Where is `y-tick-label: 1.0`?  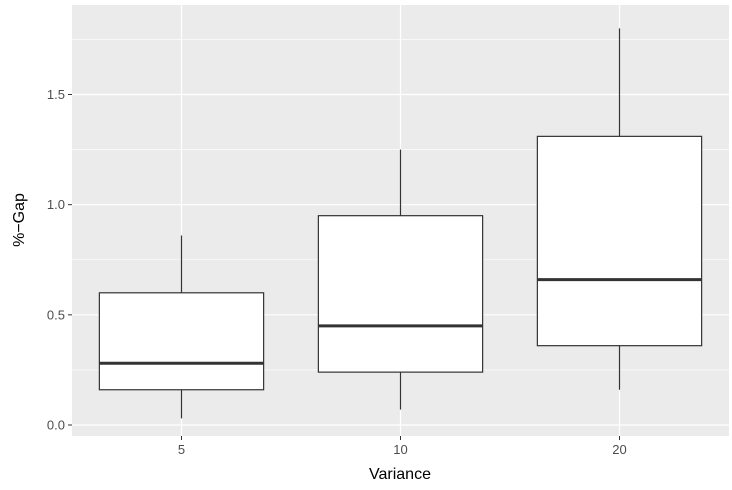 y-tick-label: 1.0 is located at coordinates (56, 204).